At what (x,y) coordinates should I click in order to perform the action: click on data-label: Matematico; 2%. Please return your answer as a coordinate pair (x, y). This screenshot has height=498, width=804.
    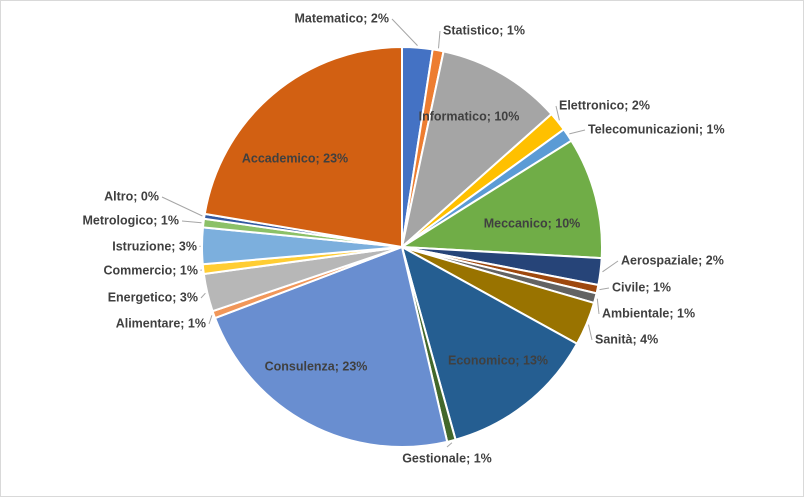
    Looking at the image, I should click on (342, 18).